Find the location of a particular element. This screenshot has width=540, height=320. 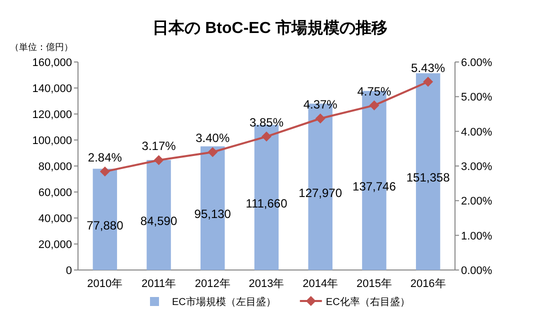

y-tick-label: 80,000 is located at coordinates (55, 167).